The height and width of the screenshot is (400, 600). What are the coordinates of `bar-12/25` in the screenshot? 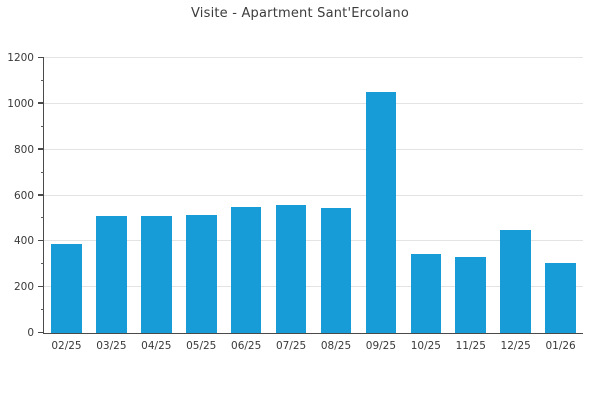 It's located at (515, 281).